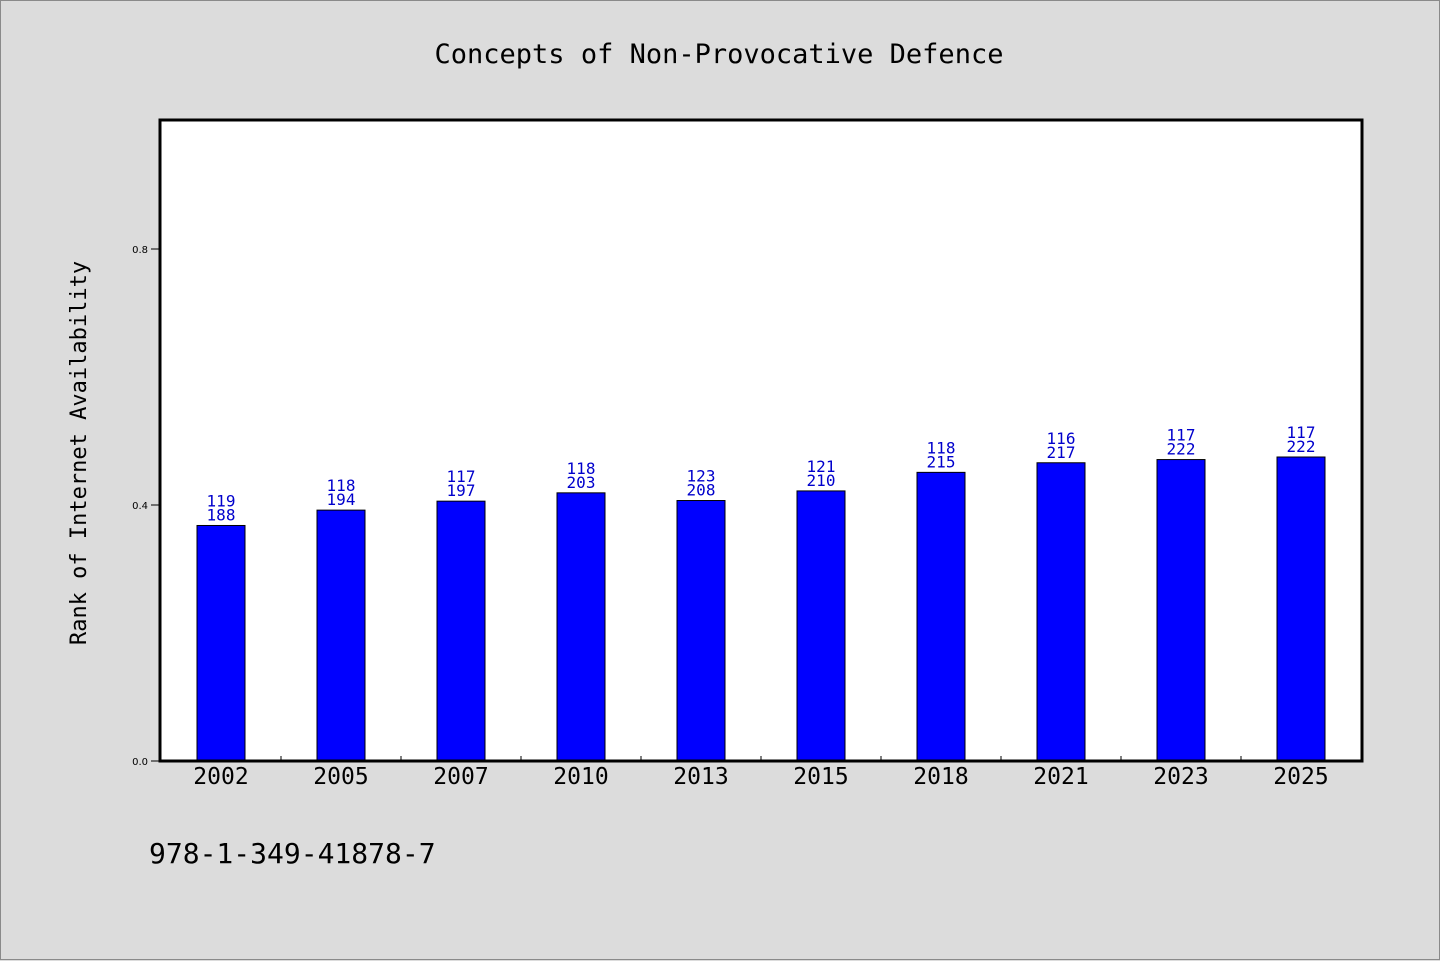 The height and width of the screenshot is (961, 1440). I want to click on x-tick-label: 2002, so click(220, 777).